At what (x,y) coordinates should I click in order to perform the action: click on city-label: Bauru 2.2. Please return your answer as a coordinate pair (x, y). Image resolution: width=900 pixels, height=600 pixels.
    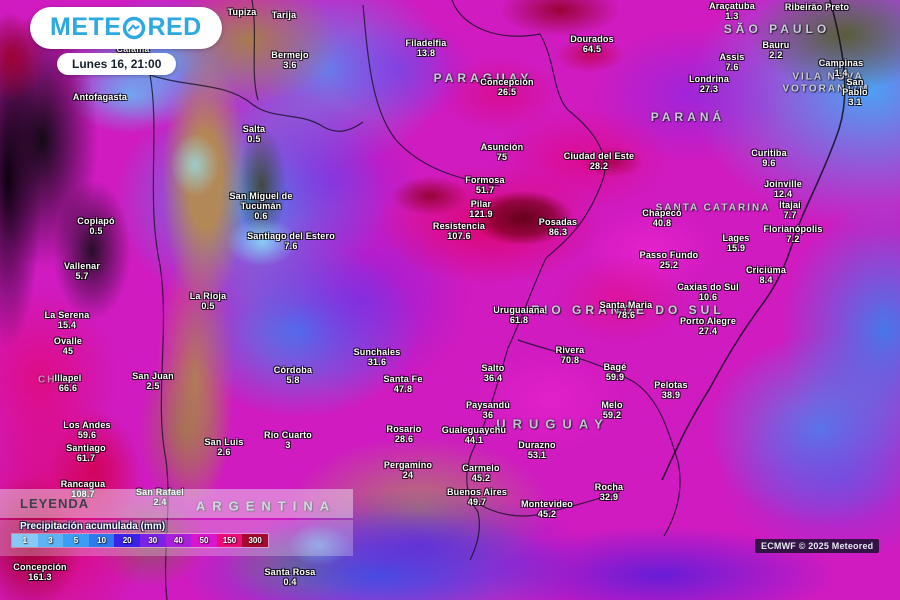
    Looking at the image, I should click on (776, 50).